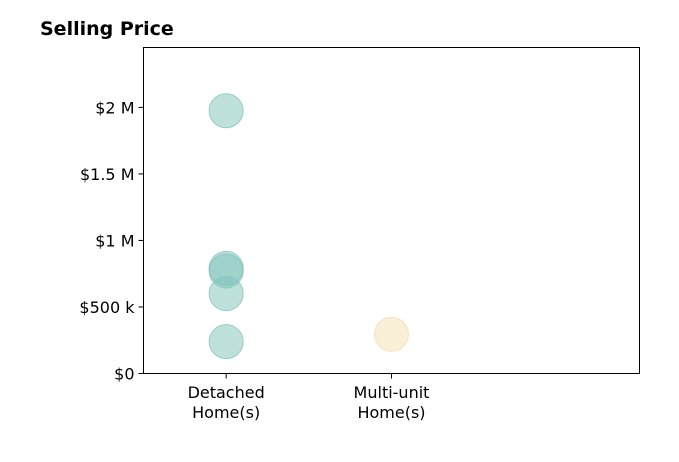  What do you see at coordinates (226, 392) in the screenshot?
I see `x-tick-label-line1: Detached` at bounding box center [226, 392].